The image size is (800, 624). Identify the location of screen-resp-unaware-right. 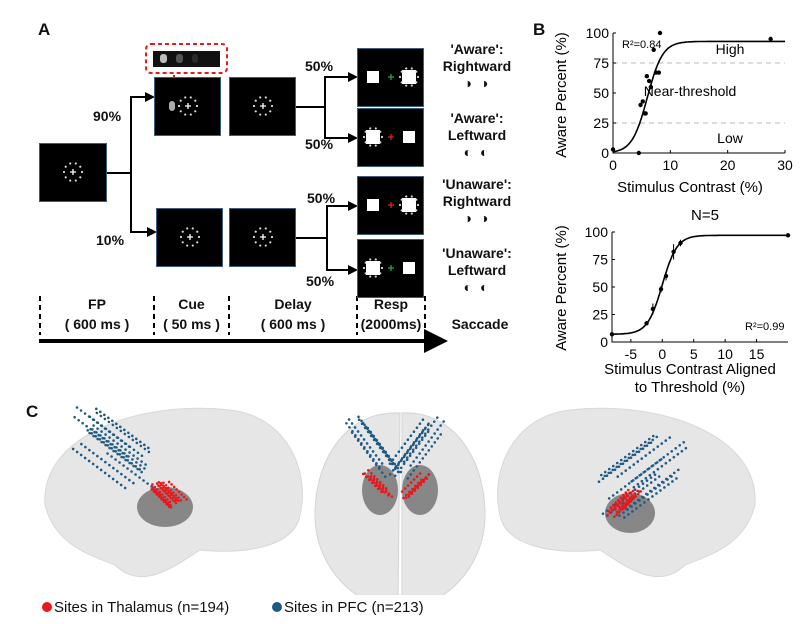
(390, 205).